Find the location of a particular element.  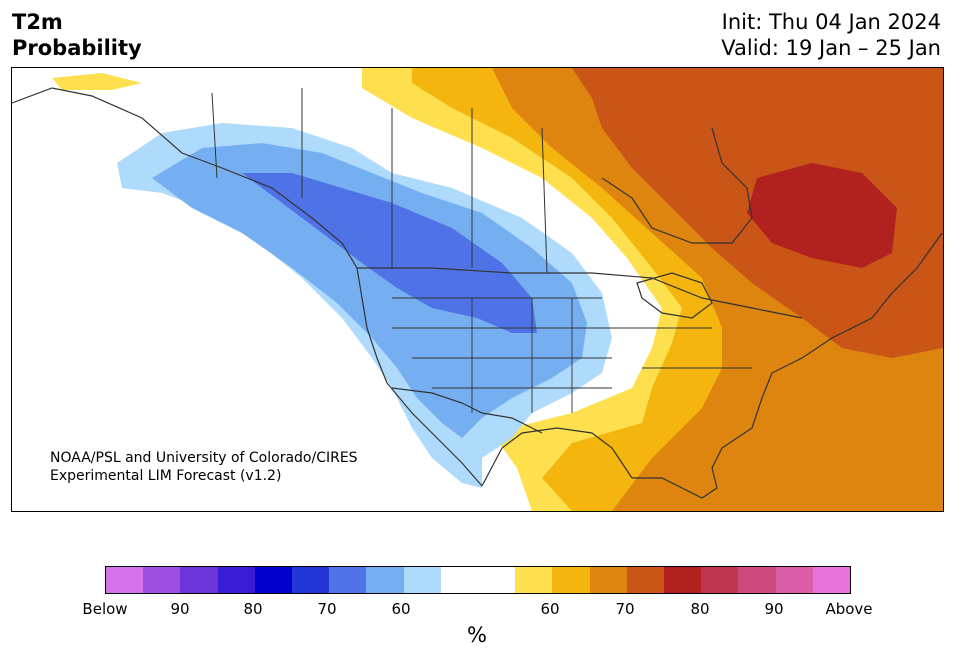

above-80-region is located at coordinates (822, 215).